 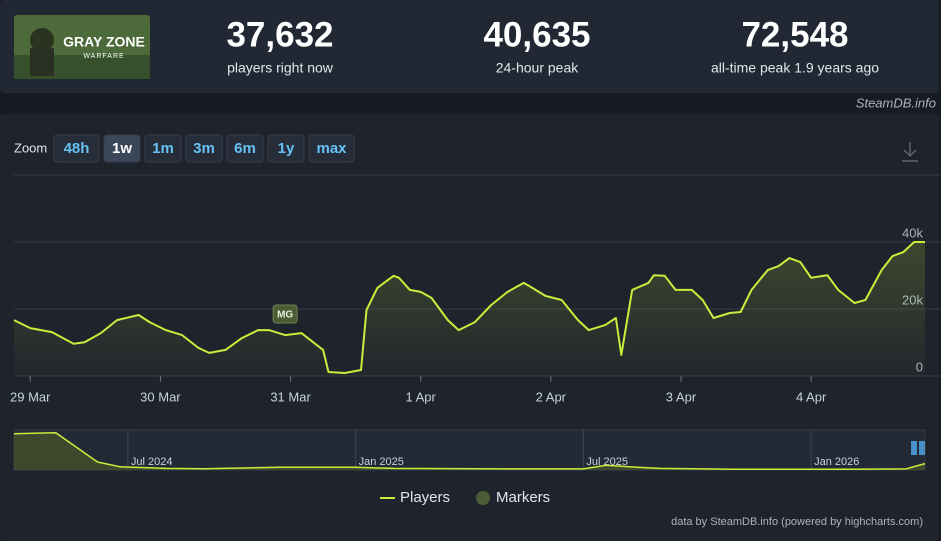 I want to click on navigator-tick-label: Jan 2025, so click(x=381, y=462).